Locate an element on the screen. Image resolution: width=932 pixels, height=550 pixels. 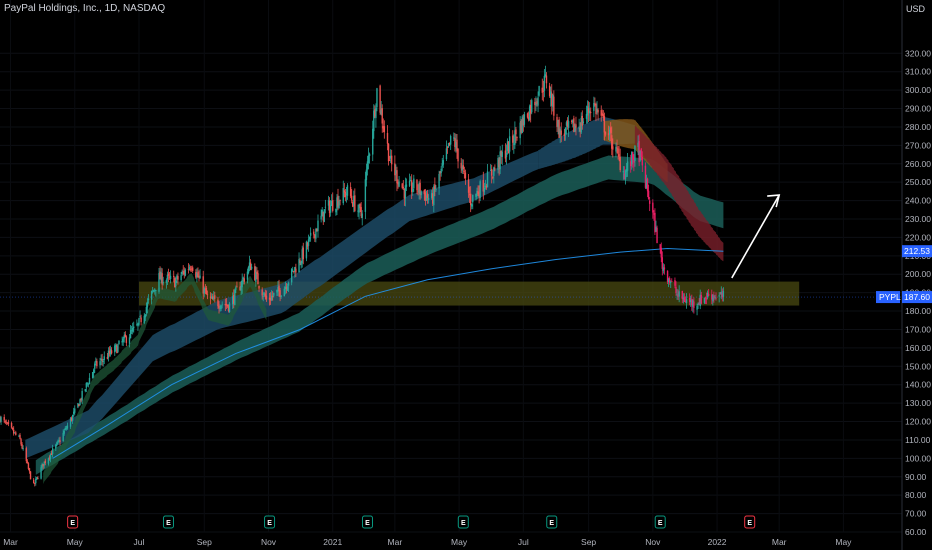
projection-arrow-line is located at coordinates (755, 236).